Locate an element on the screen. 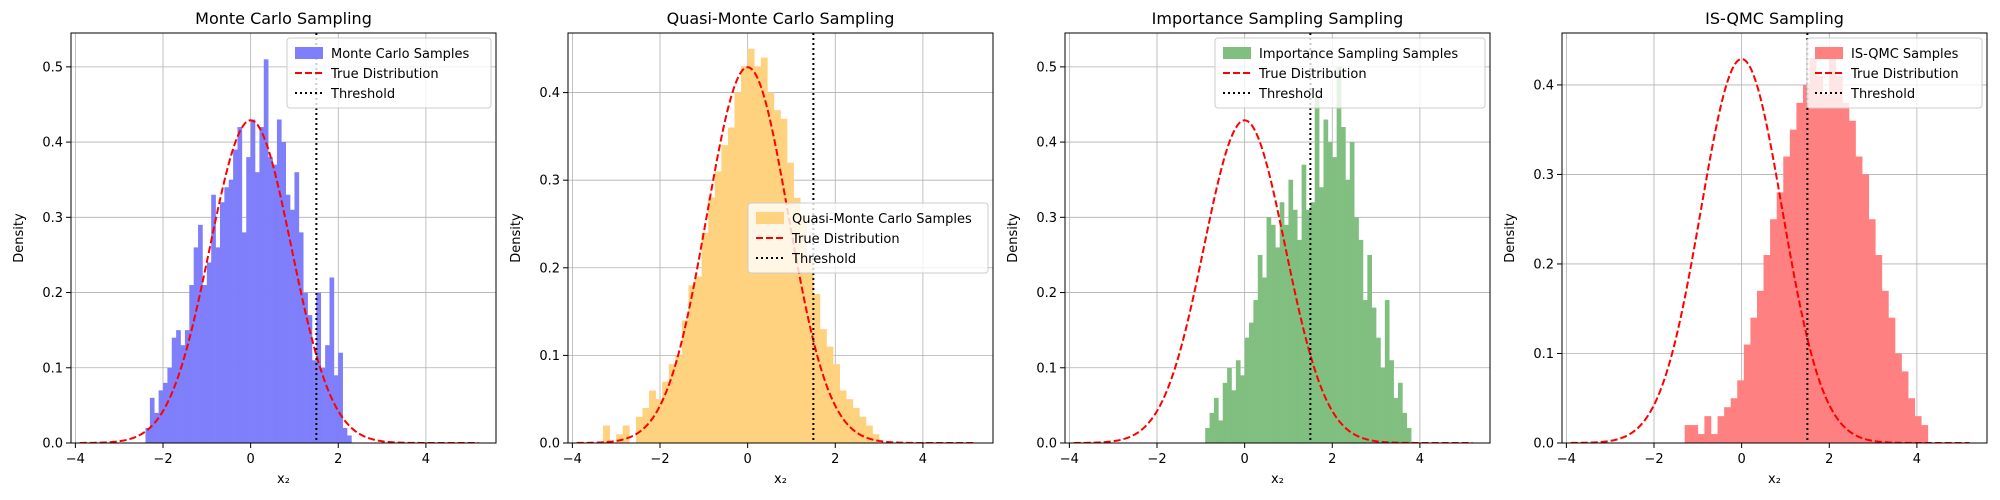 The width and height of the screenshot is (2000, 500). legend-swatch-samples is located at coordinates (770, 218).